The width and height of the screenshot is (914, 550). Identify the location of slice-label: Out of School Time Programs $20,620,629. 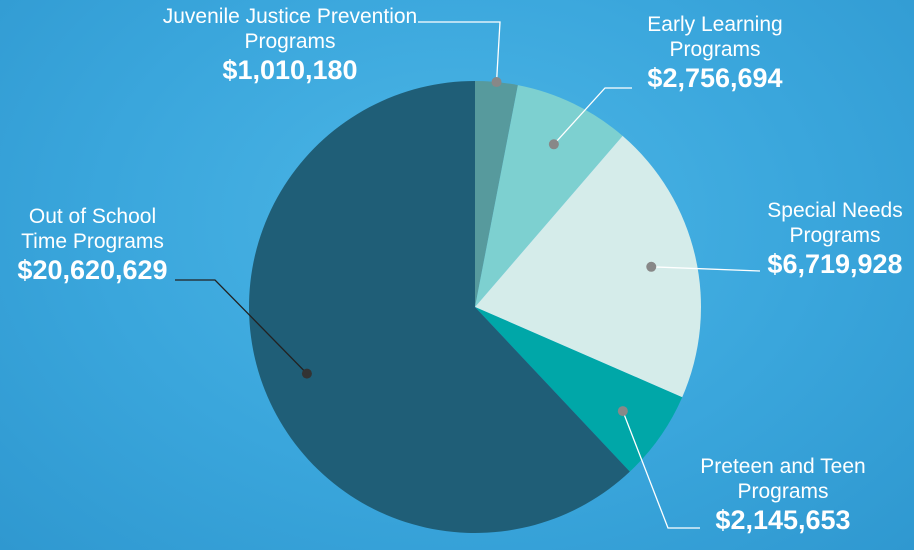
(92, 245).